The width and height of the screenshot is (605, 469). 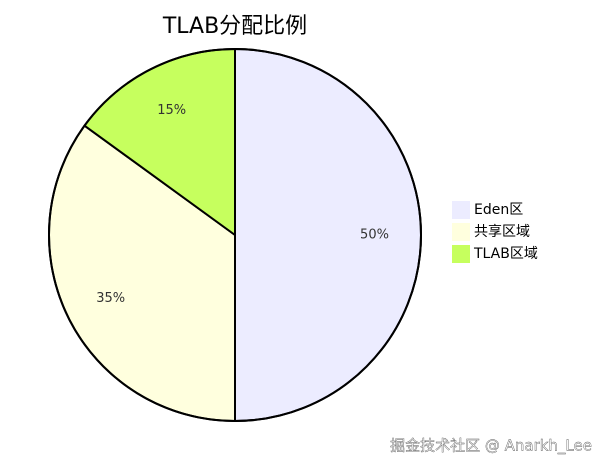 I want to click on slice-label: 35%, so click(x=110, y=298).